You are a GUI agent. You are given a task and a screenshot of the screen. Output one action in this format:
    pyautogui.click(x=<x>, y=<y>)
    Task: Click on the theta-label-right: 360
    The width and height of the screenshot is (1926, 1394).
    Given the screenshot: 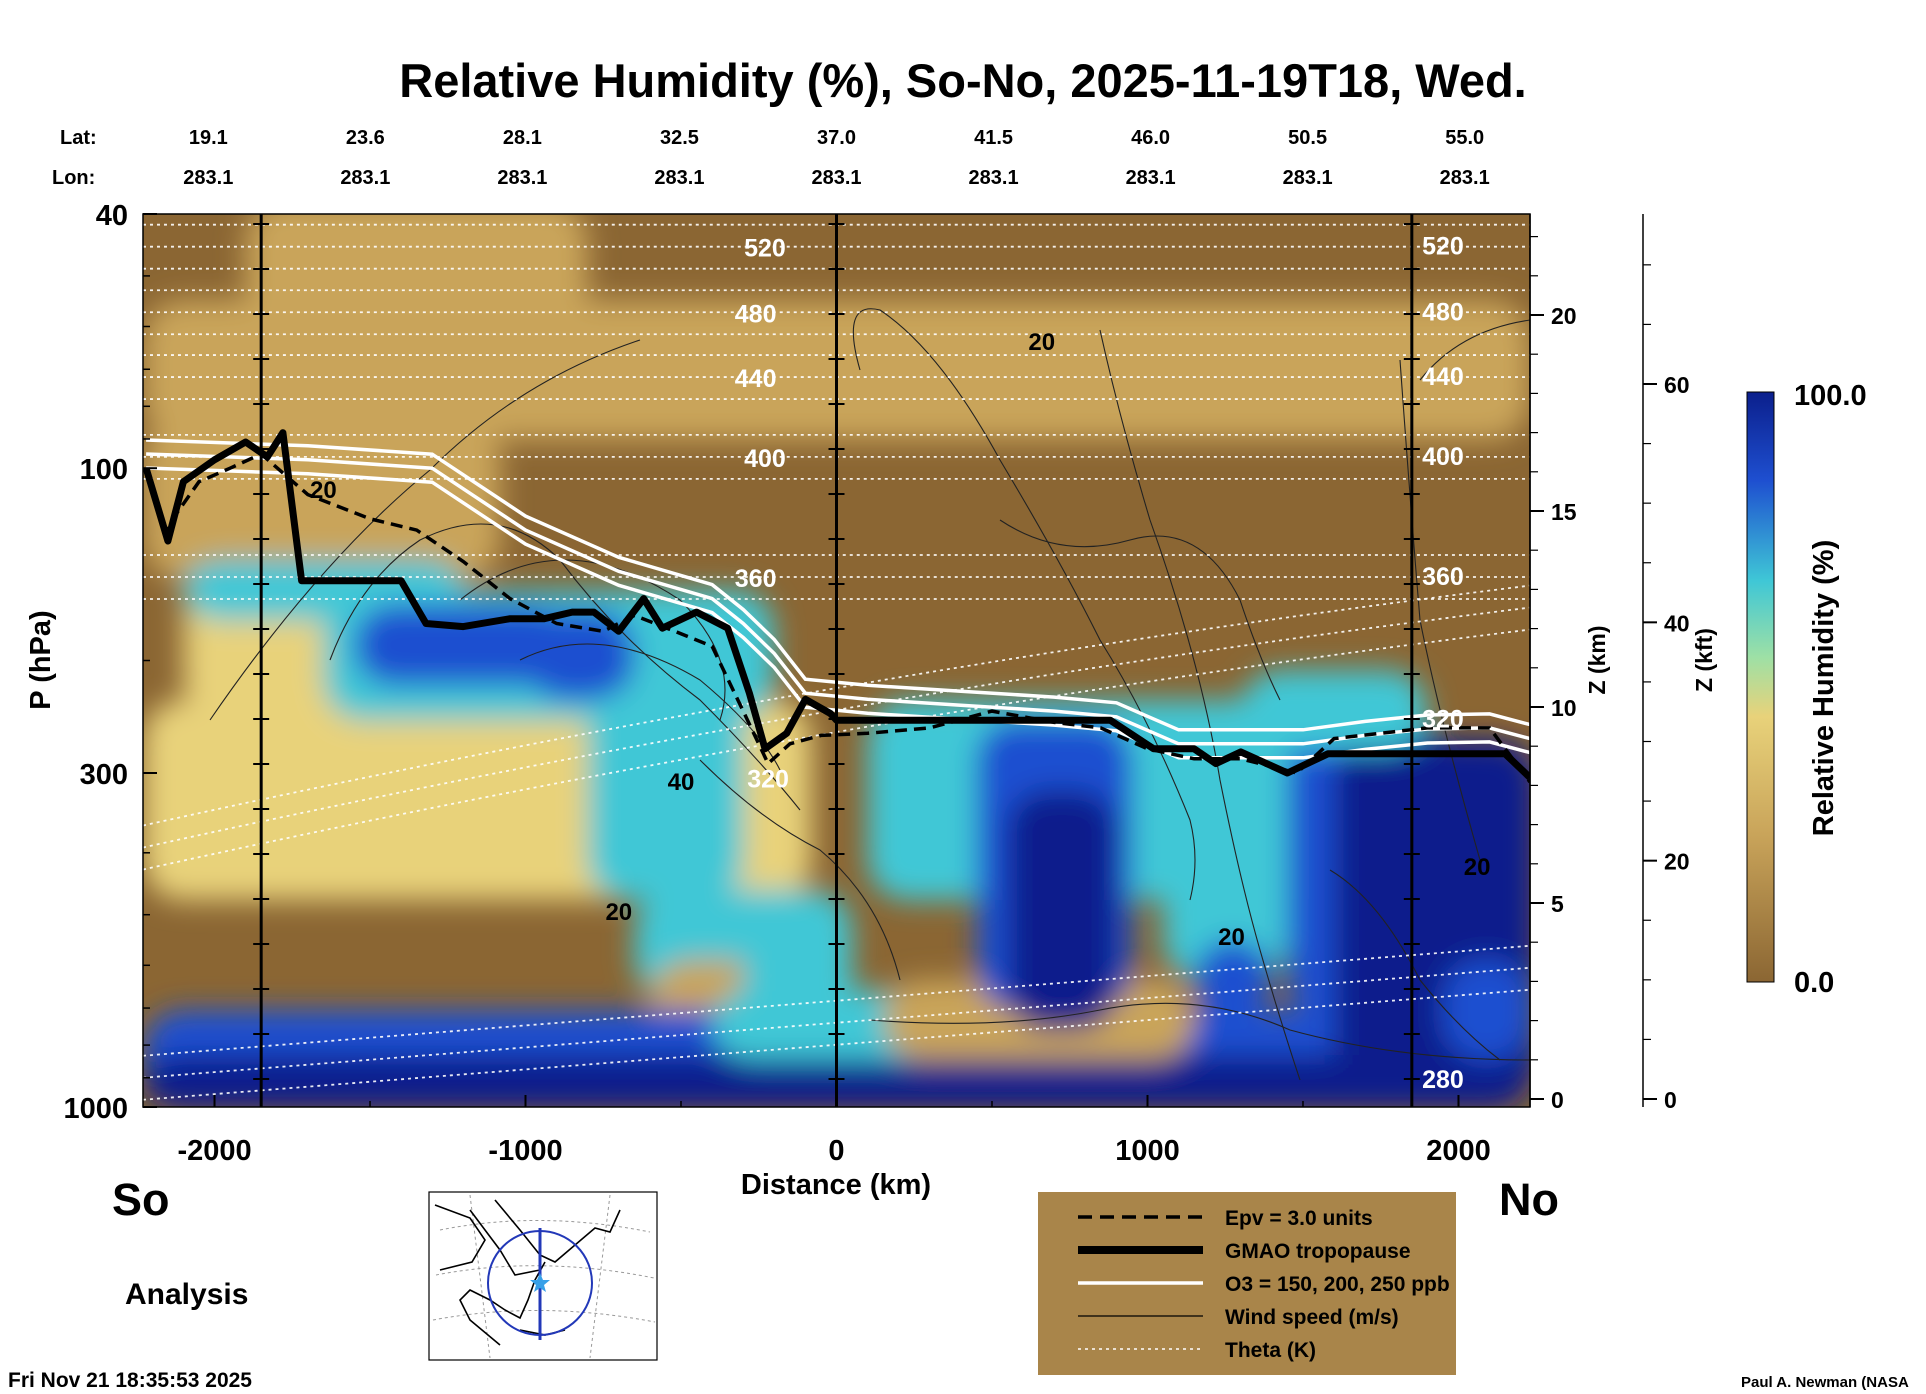 What is the action you would take?
    pyautogui.click(x=1443, y=577)
    